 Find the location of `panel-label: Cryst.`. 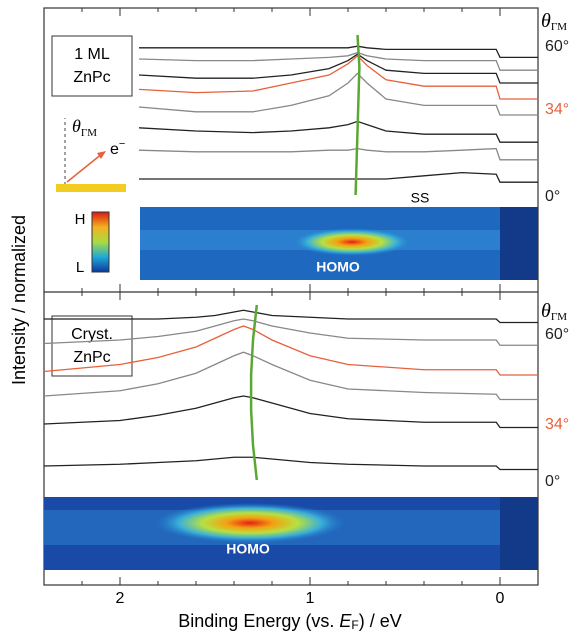

panel-label: Cryst. is located at coordinates (92, 334).